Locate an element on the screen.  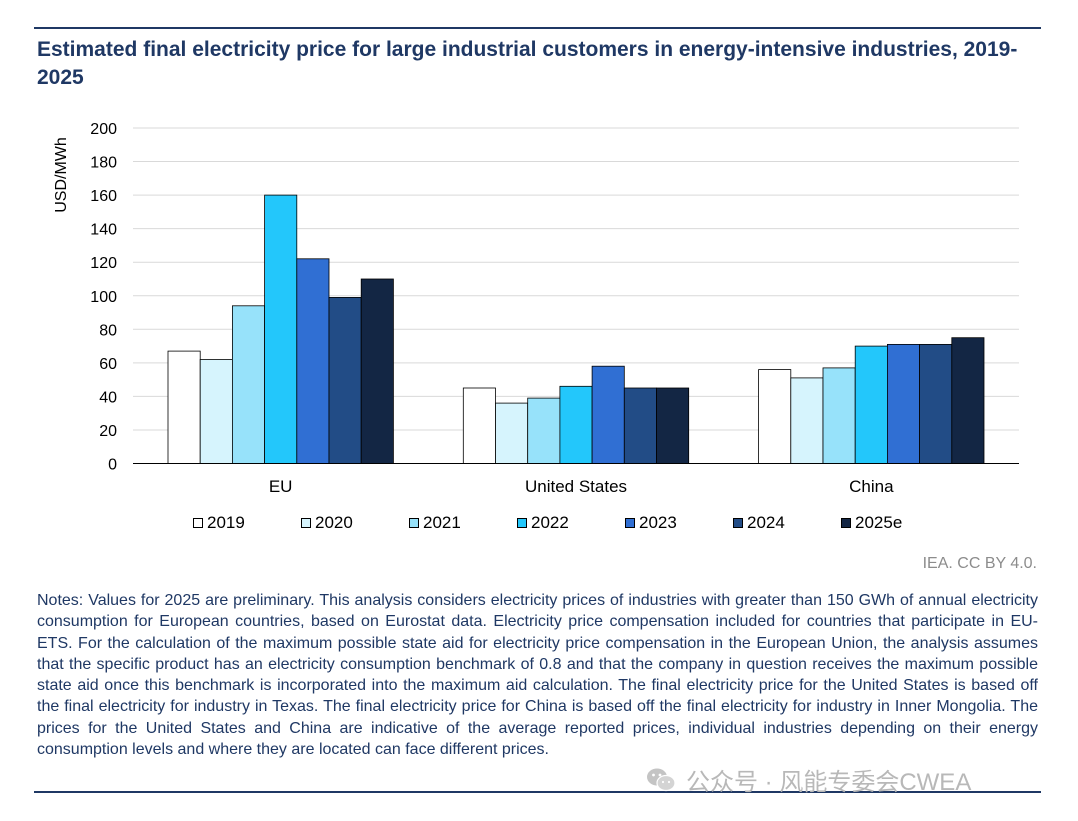
legend-label: 2020 is located at coordinates (334, 522).